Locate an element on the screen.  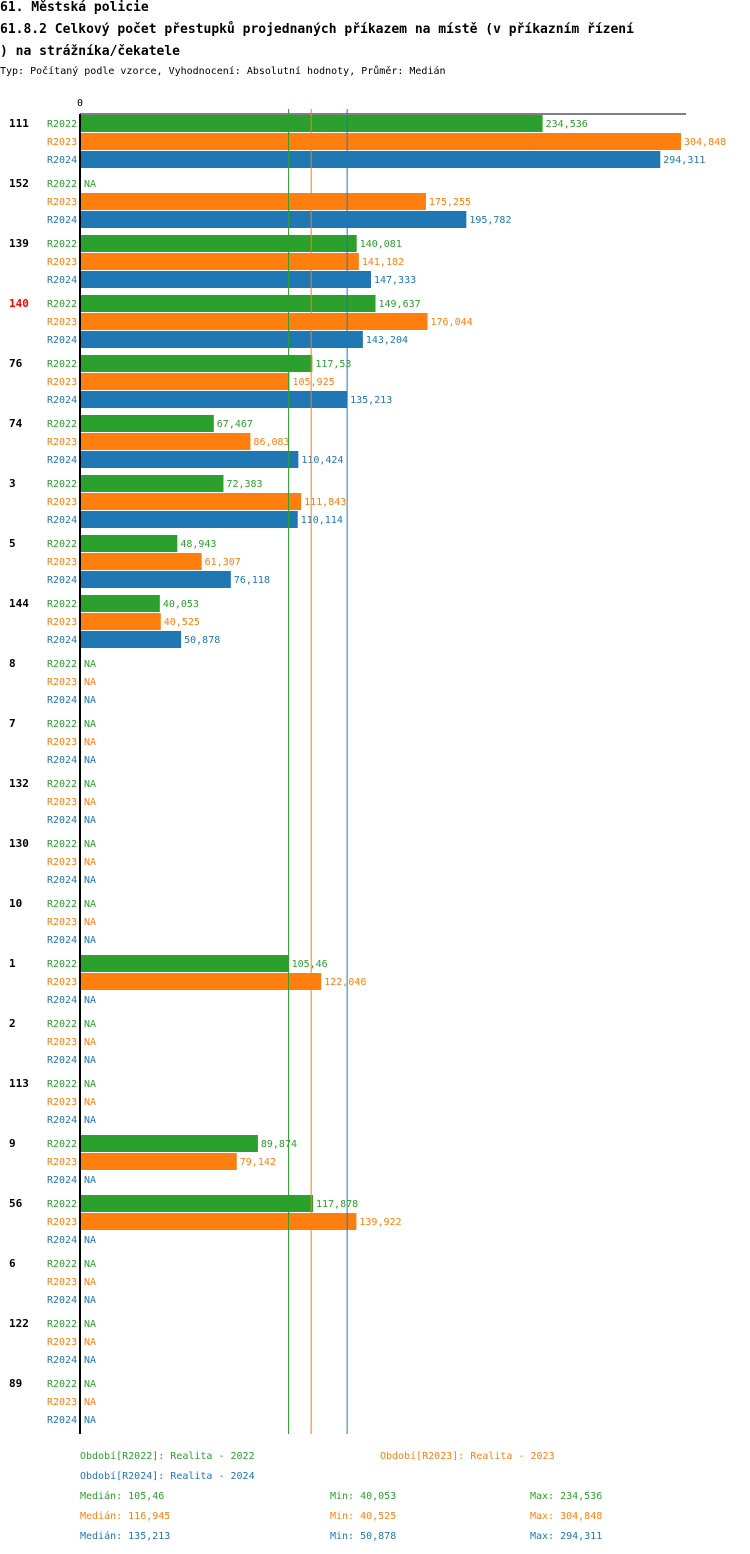
data-label: 79,142 is located at coordinates (258, 1162).